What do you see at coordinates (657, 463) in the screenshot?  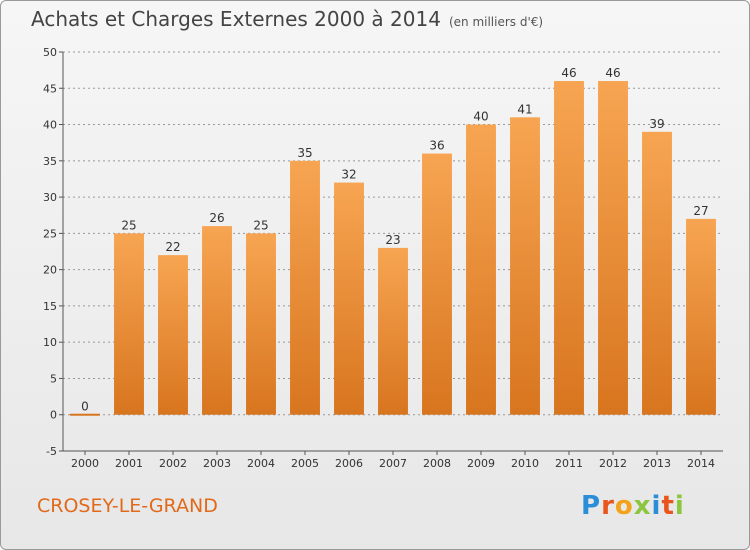 I see `x-tick-label: 2013` at bounding box center [657, 463].